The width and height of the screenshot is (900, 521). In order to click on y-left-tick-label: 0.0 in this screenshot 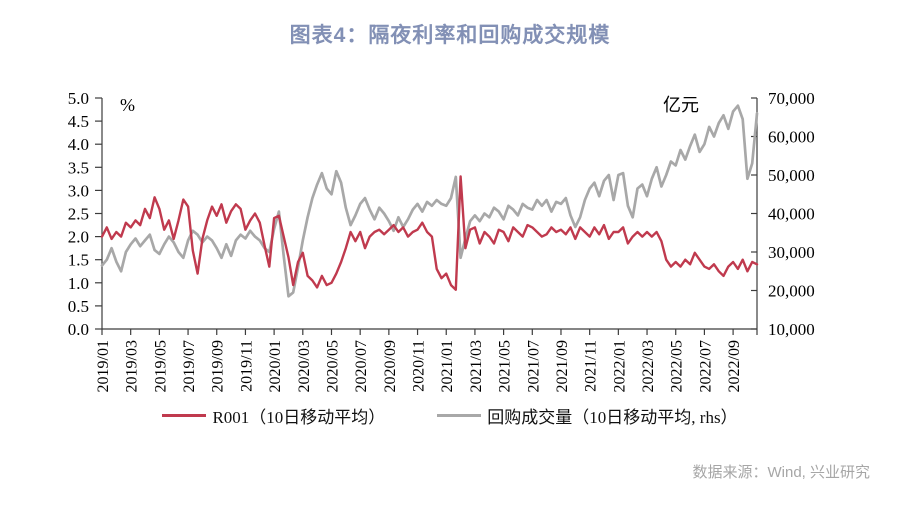, I will do `click(78, 329)`.